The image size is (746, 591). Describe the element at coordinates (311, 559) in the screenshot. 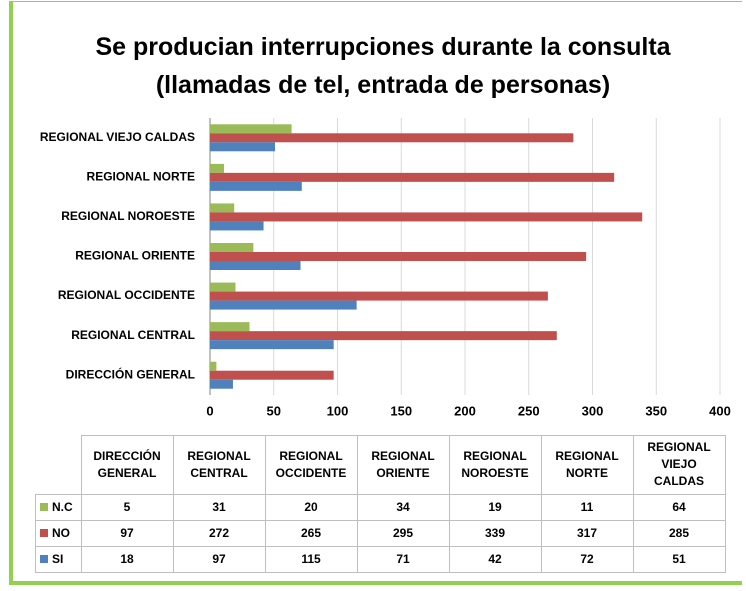

I see `table-value: 115` at that location.